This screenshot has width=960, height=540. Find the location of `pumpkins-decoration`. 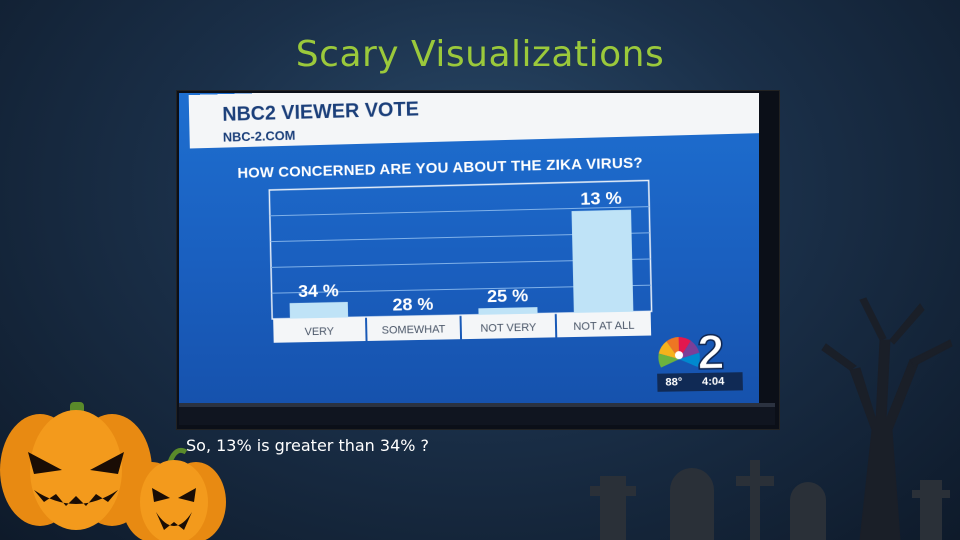

pumpkins-decoration is located at coordinates (120, 465).